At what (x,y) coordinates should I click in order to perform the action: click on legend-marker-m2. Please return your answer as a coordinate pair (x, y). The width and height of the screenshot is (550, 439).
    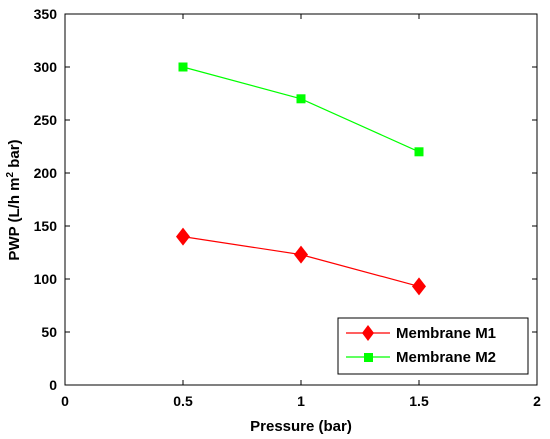
    Looking at the image, I should click on (368, 357).